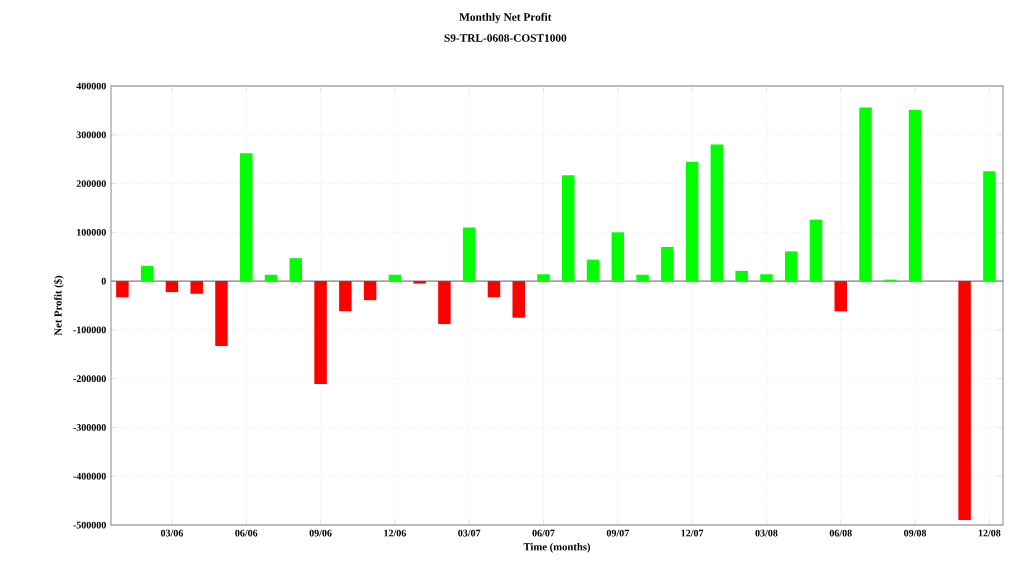 Image resolution: width=1011 pixels, height=579 pixels. Describe the element at coordinates (89, 330) in the screenshot. I see `y-tick-label: -100000` at that location.